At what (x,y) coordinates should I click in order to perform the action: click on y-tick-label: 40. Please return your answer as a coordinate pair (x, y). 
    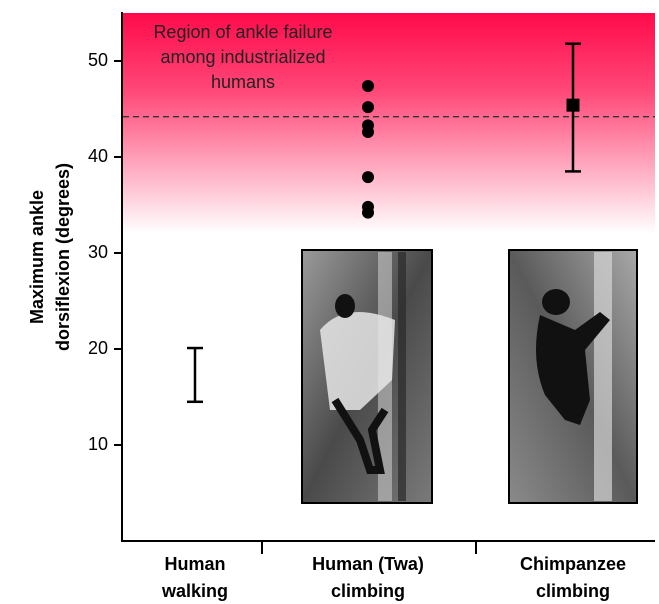
    Looking at the image, I should click on (98, 156).